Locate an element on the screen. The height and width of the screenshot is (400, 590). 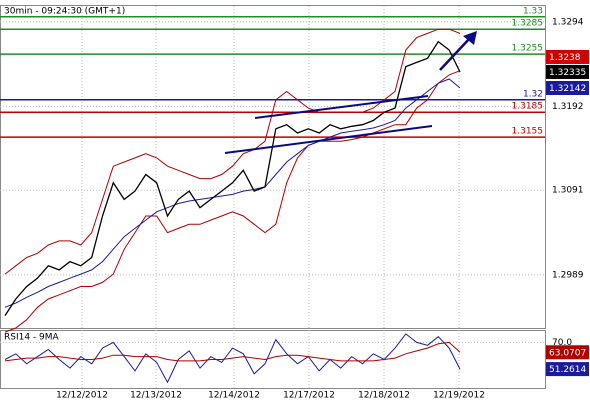
x-tick-label: 12/13/2012 is located at coordinates (156, 395).